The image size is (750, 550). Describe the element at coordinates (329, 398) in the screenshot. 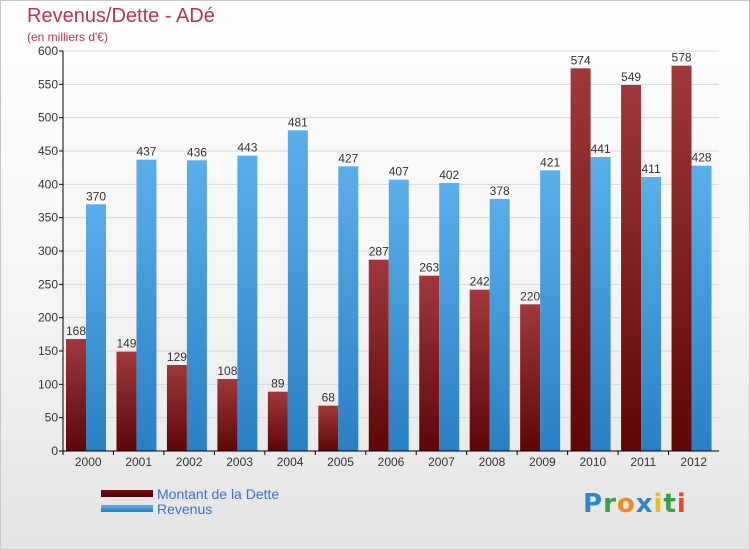

I see `data-label-debt: 68` at that location.